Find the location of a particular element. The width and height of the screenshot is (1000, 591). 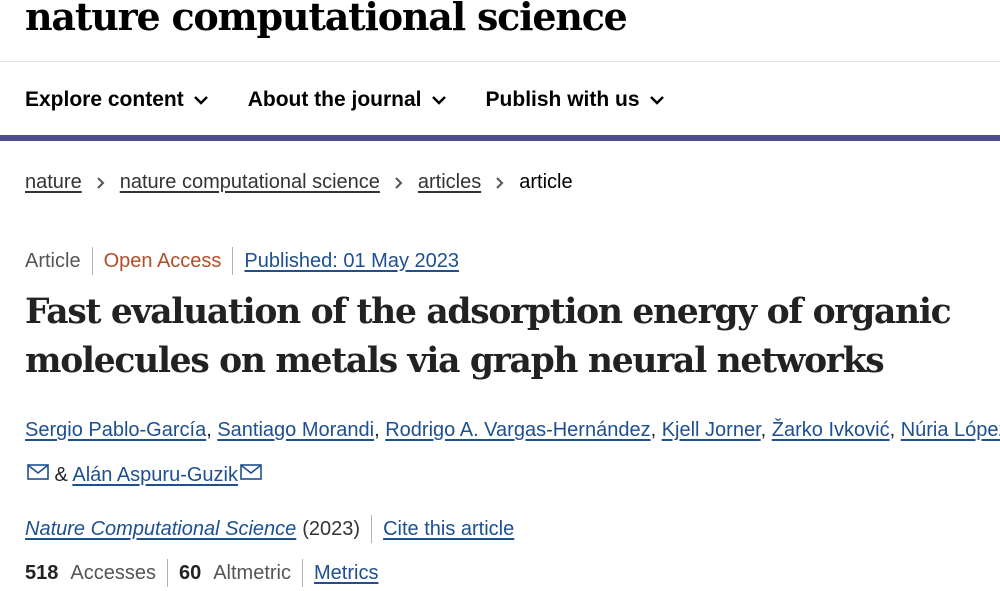

header-divider is located at coordinates (500, 61).